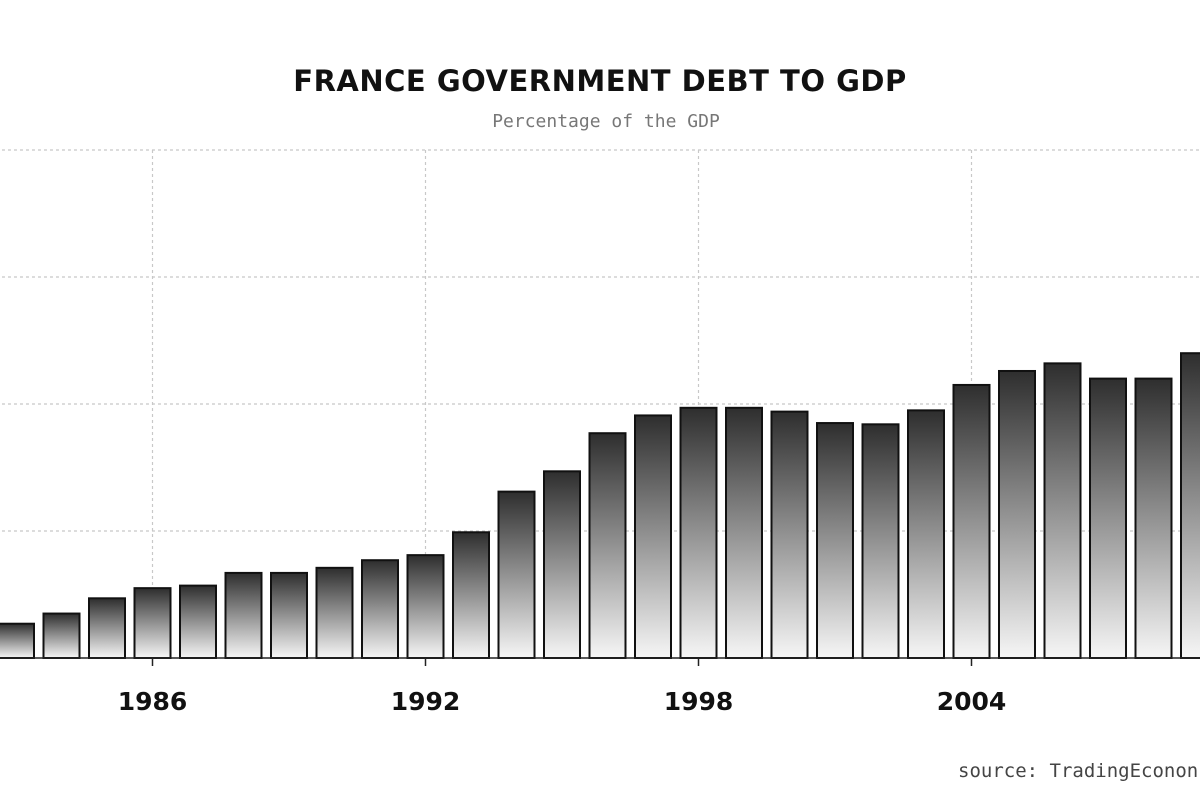 The height and width of the screenshot is (800, 1200). What do you see at coordinates (835, 540) in the screenshot?
I see `bar-2001` at bounding box center [835, 540].